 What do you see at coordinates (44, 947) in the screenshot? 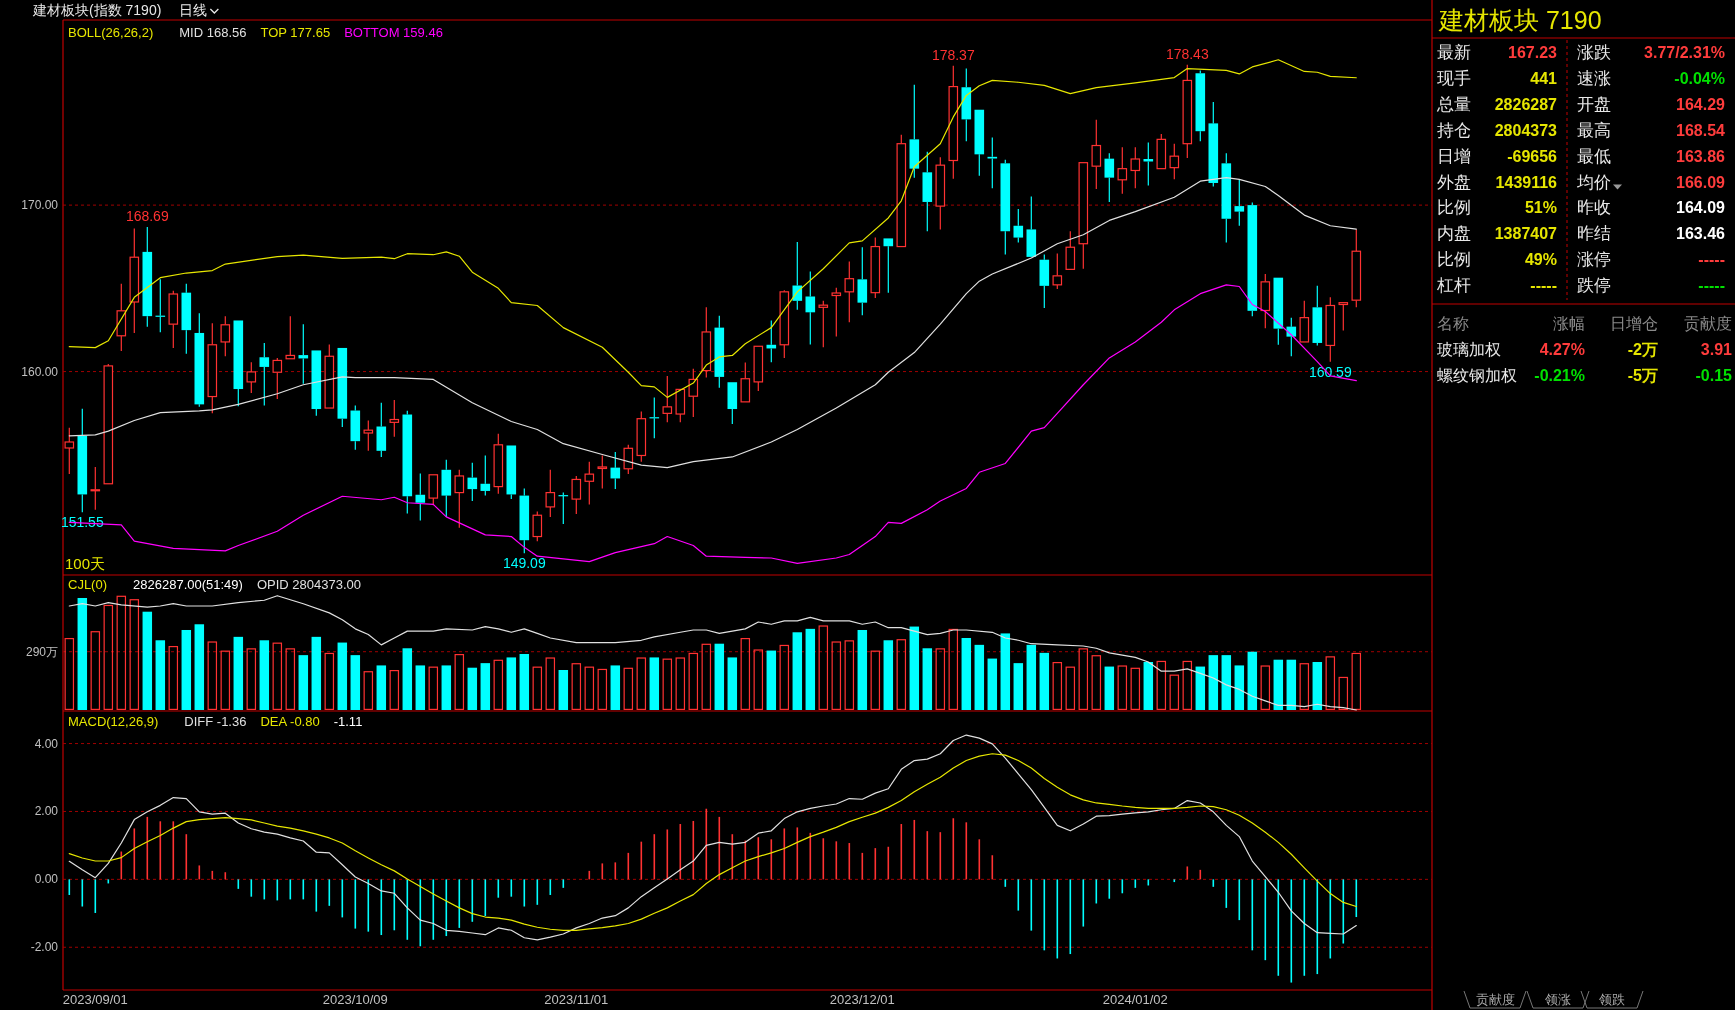
I see `y-tick-label: -2.00` at bounding box center [44, 947].